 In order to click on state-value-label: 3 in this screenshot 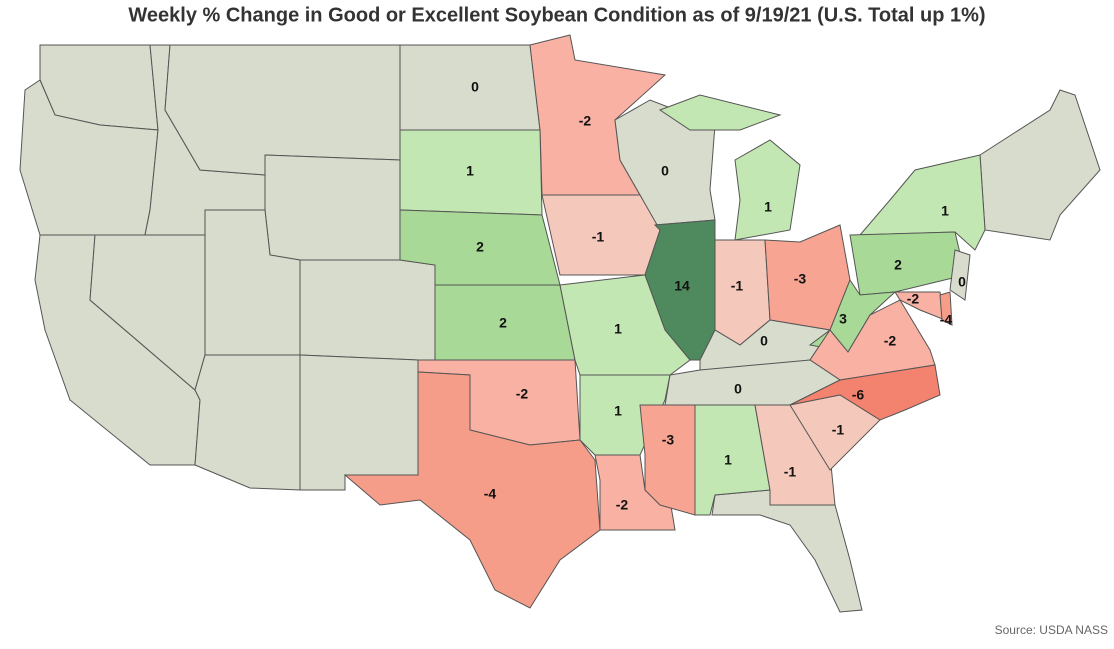, I will do `click(843, 319)`.